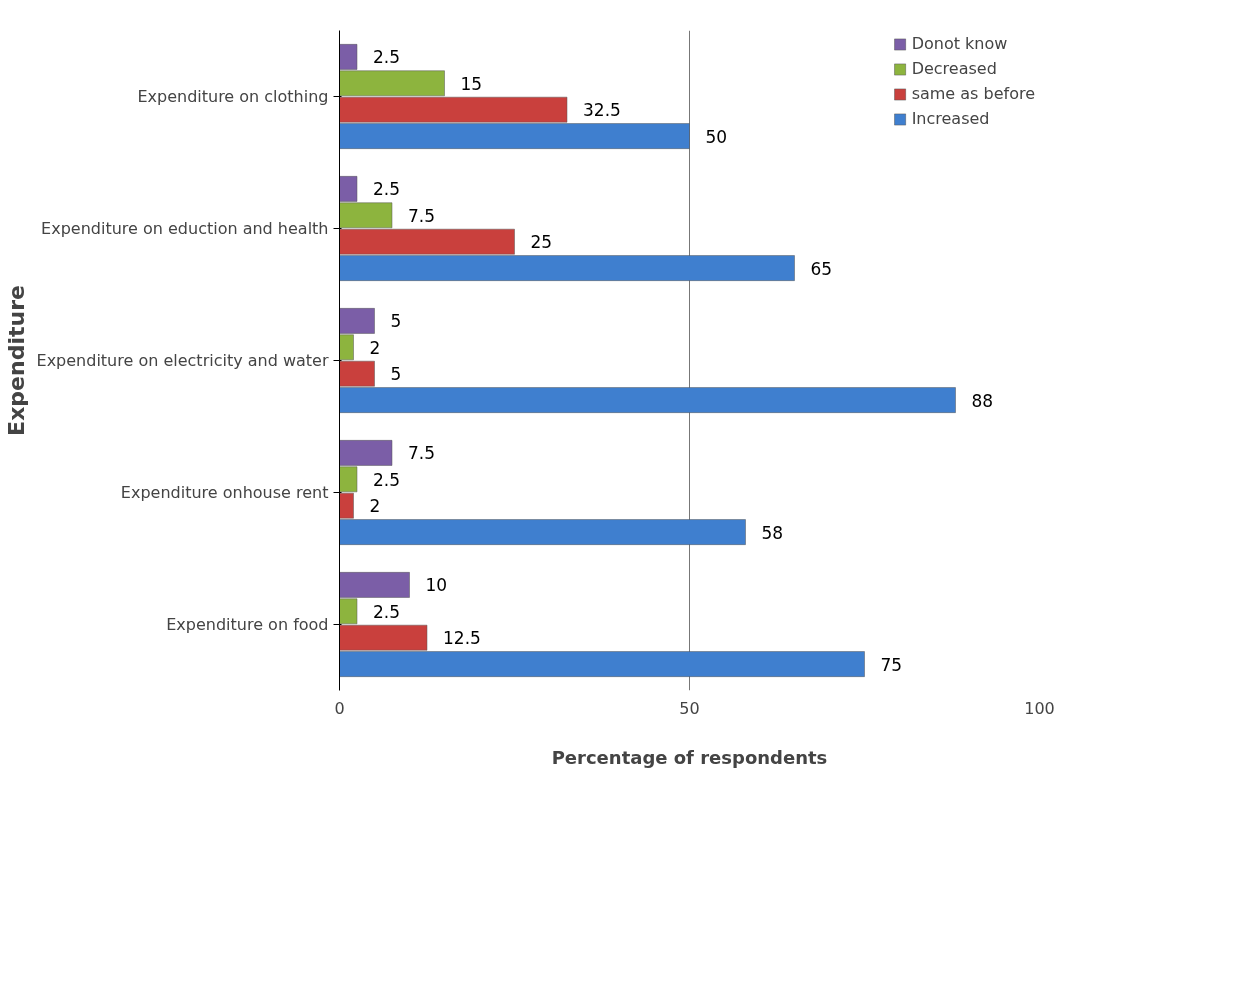 The width and height of the screenshot is (1244, 996). I want to click on data-label: 10, so click(436, 585).